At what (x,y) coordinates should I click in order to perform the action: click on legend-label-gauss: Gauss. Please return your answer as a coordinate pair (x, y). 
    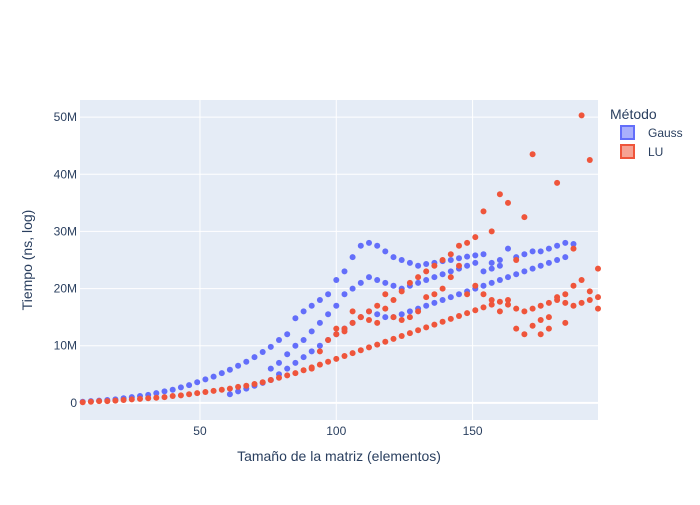
    Looking at the image, I should click on (665, 133).